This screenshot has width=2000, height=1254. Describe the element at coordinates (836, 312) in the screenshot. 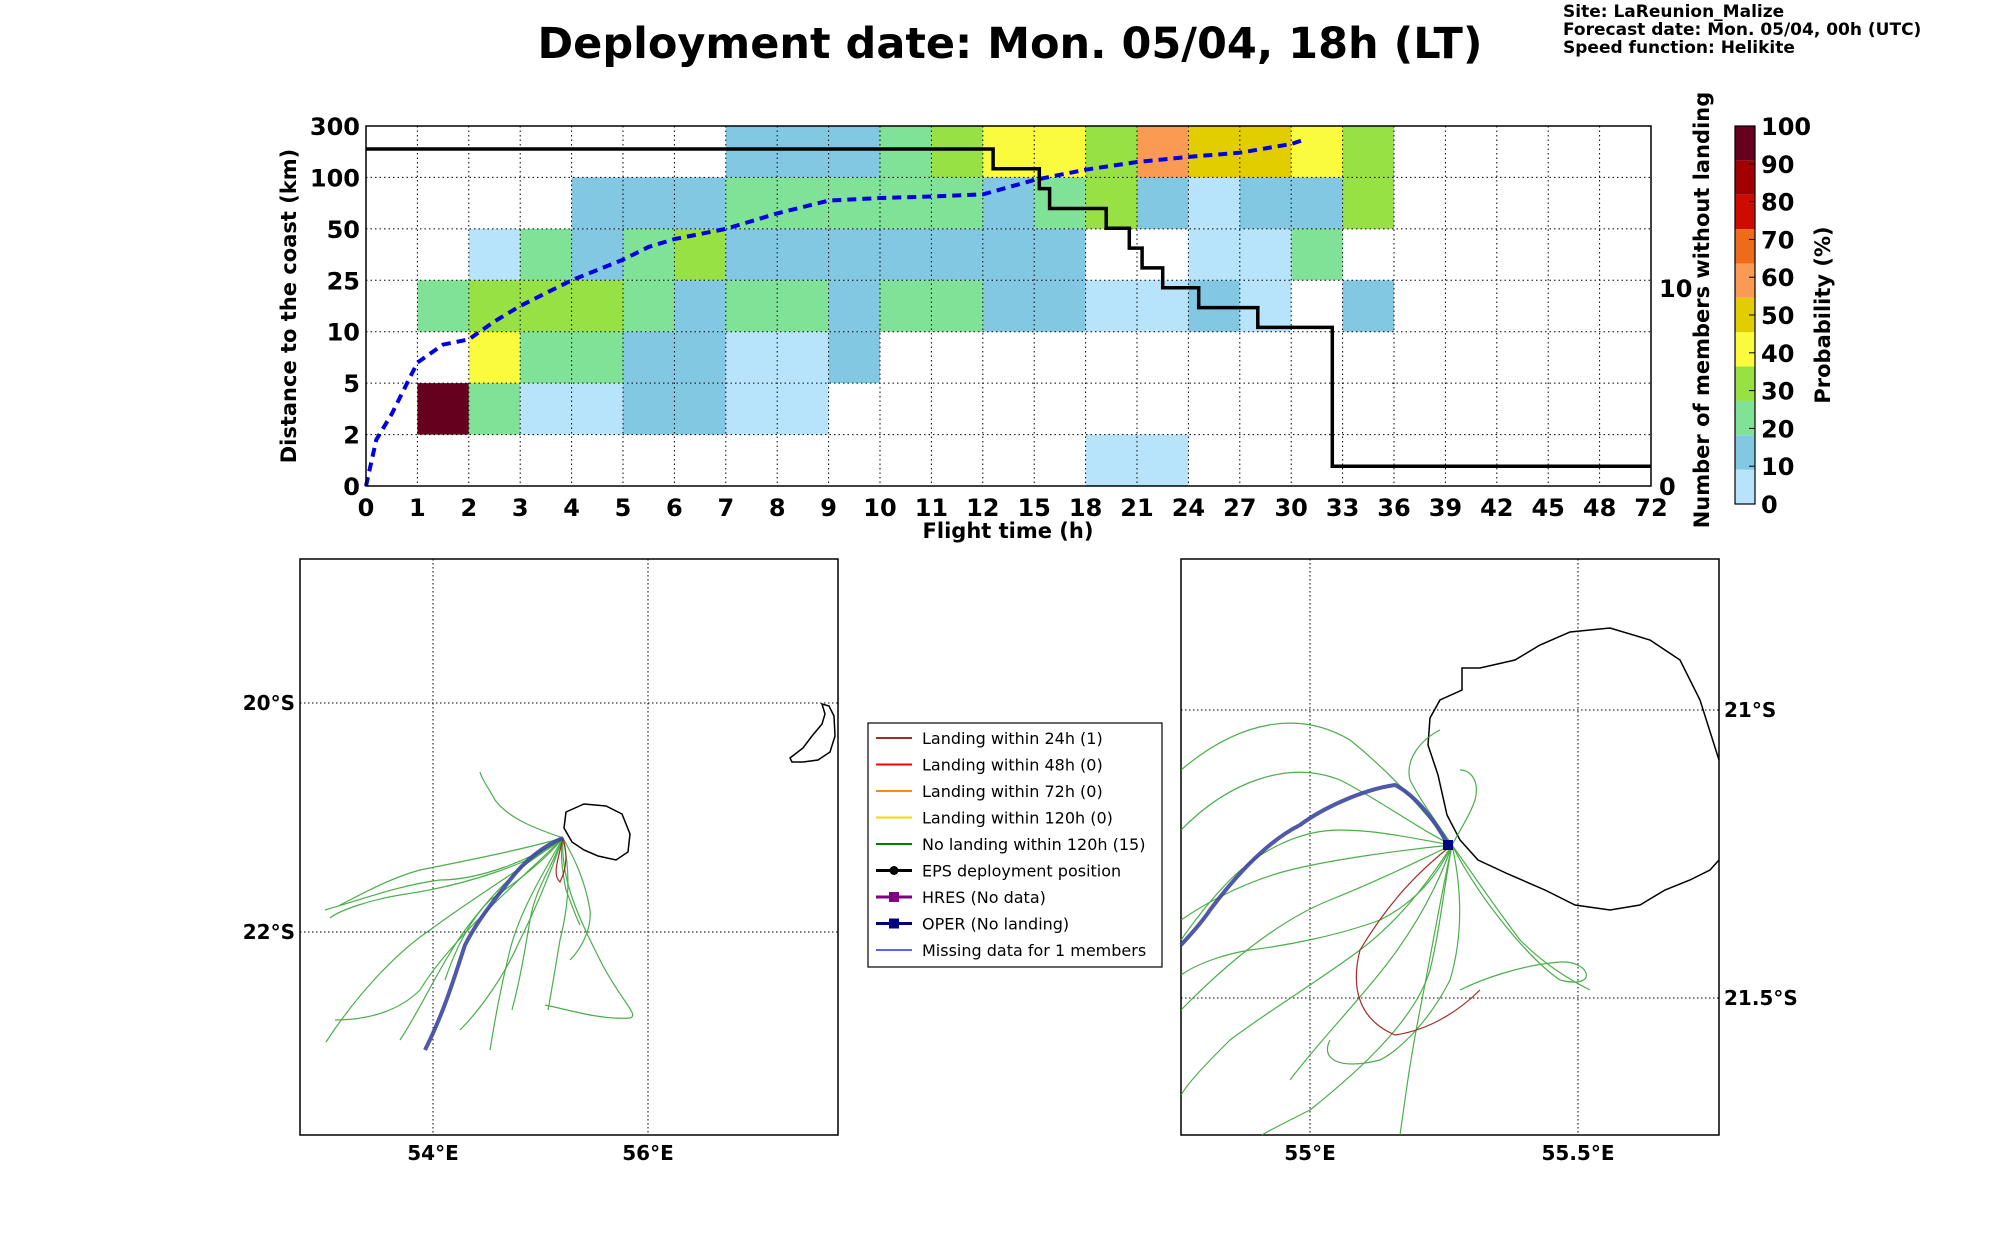

I see `mean-distance-line` at that location.